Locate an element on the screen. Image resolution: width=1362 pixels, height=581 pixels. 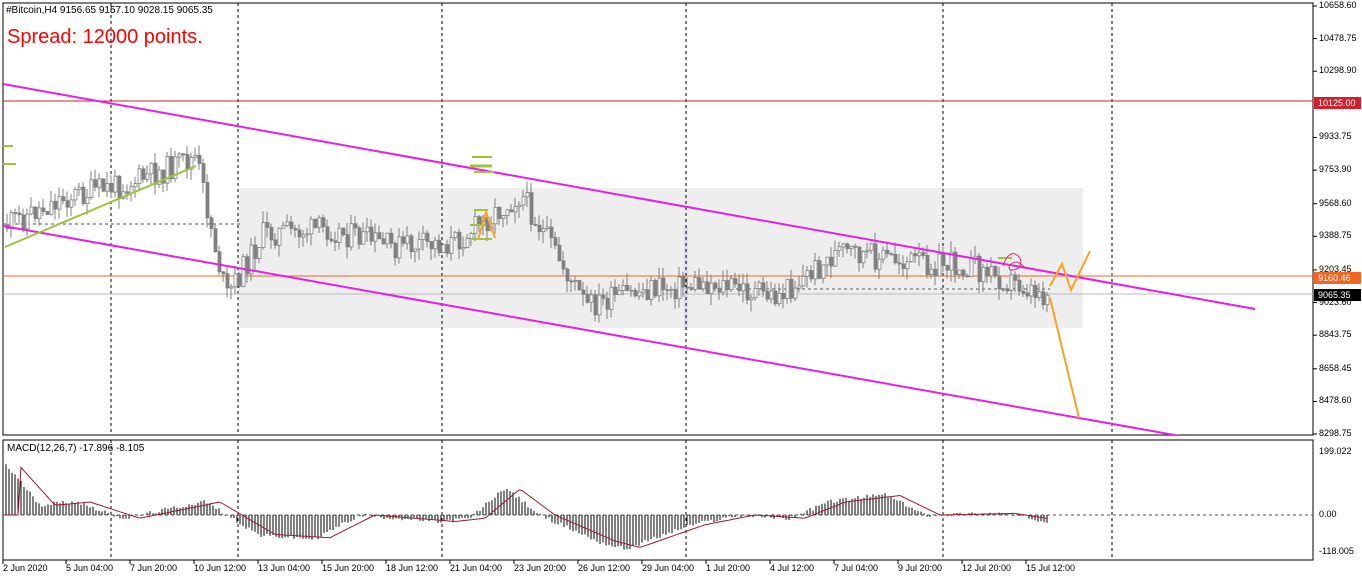
time-tick-label: 10 Jun 12:00 is located at coordinates (220, 568).